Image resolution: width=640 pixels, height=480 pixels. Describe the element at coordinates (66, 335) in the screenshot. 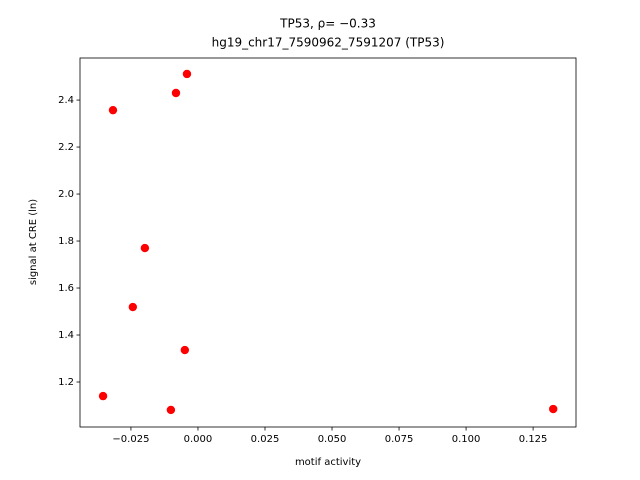

I see `y-tick-label: 1.4` at that location.